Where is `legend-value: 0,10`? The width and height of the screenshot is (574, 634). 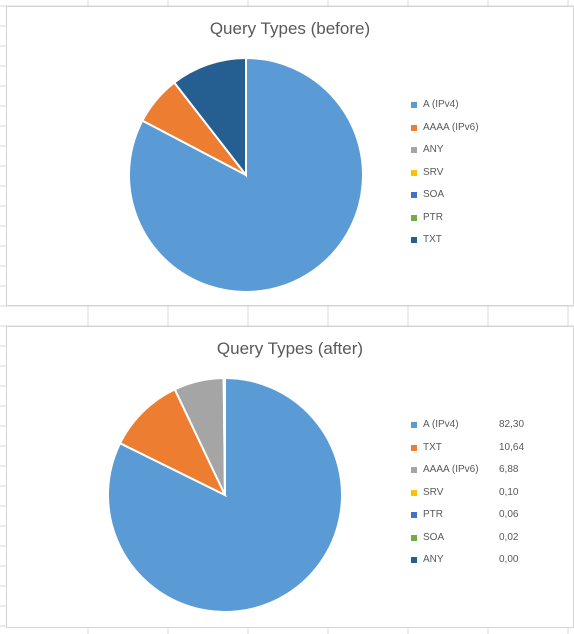 legend-value: 0,10 is located at coordinates (509, 492).